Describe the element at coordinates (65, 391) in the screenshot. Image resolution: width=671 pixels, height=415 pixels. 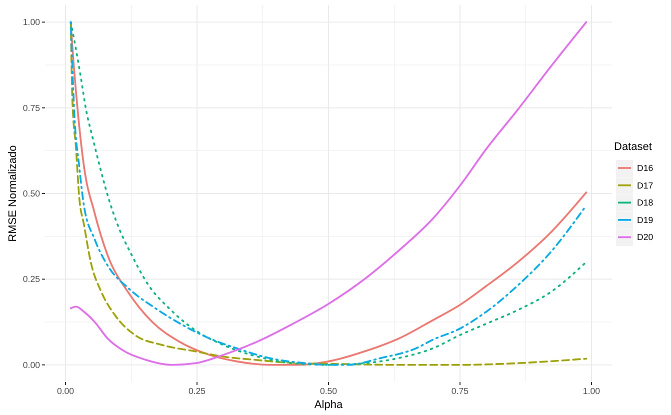
I see `x-tick-label: 0.00` at that location.